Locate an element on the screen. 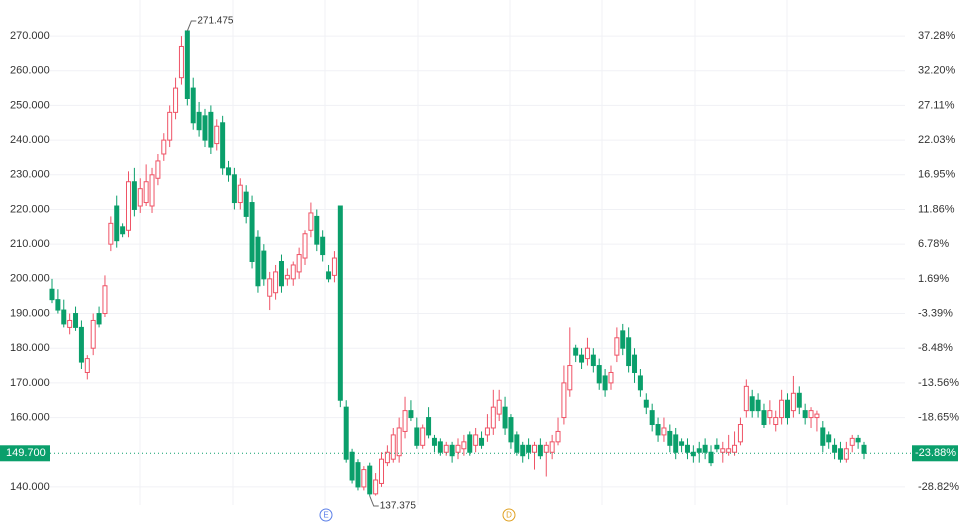  y2-tick-label: 1.69% is located at coordinates (933, 279).